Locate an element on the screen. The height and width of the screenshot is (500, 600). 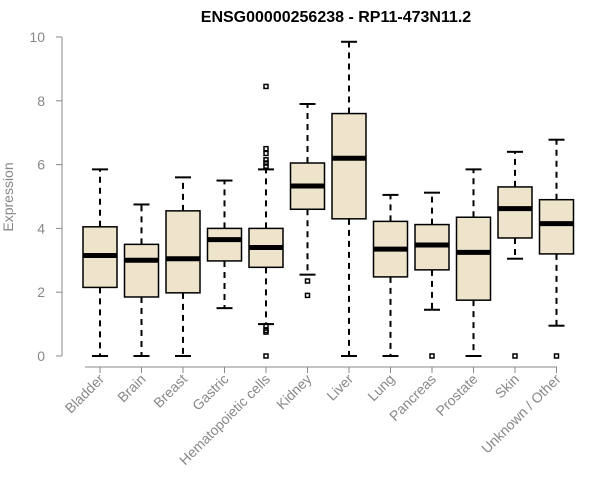
x-tick-label: Liver is located at coordinates (339, 387).